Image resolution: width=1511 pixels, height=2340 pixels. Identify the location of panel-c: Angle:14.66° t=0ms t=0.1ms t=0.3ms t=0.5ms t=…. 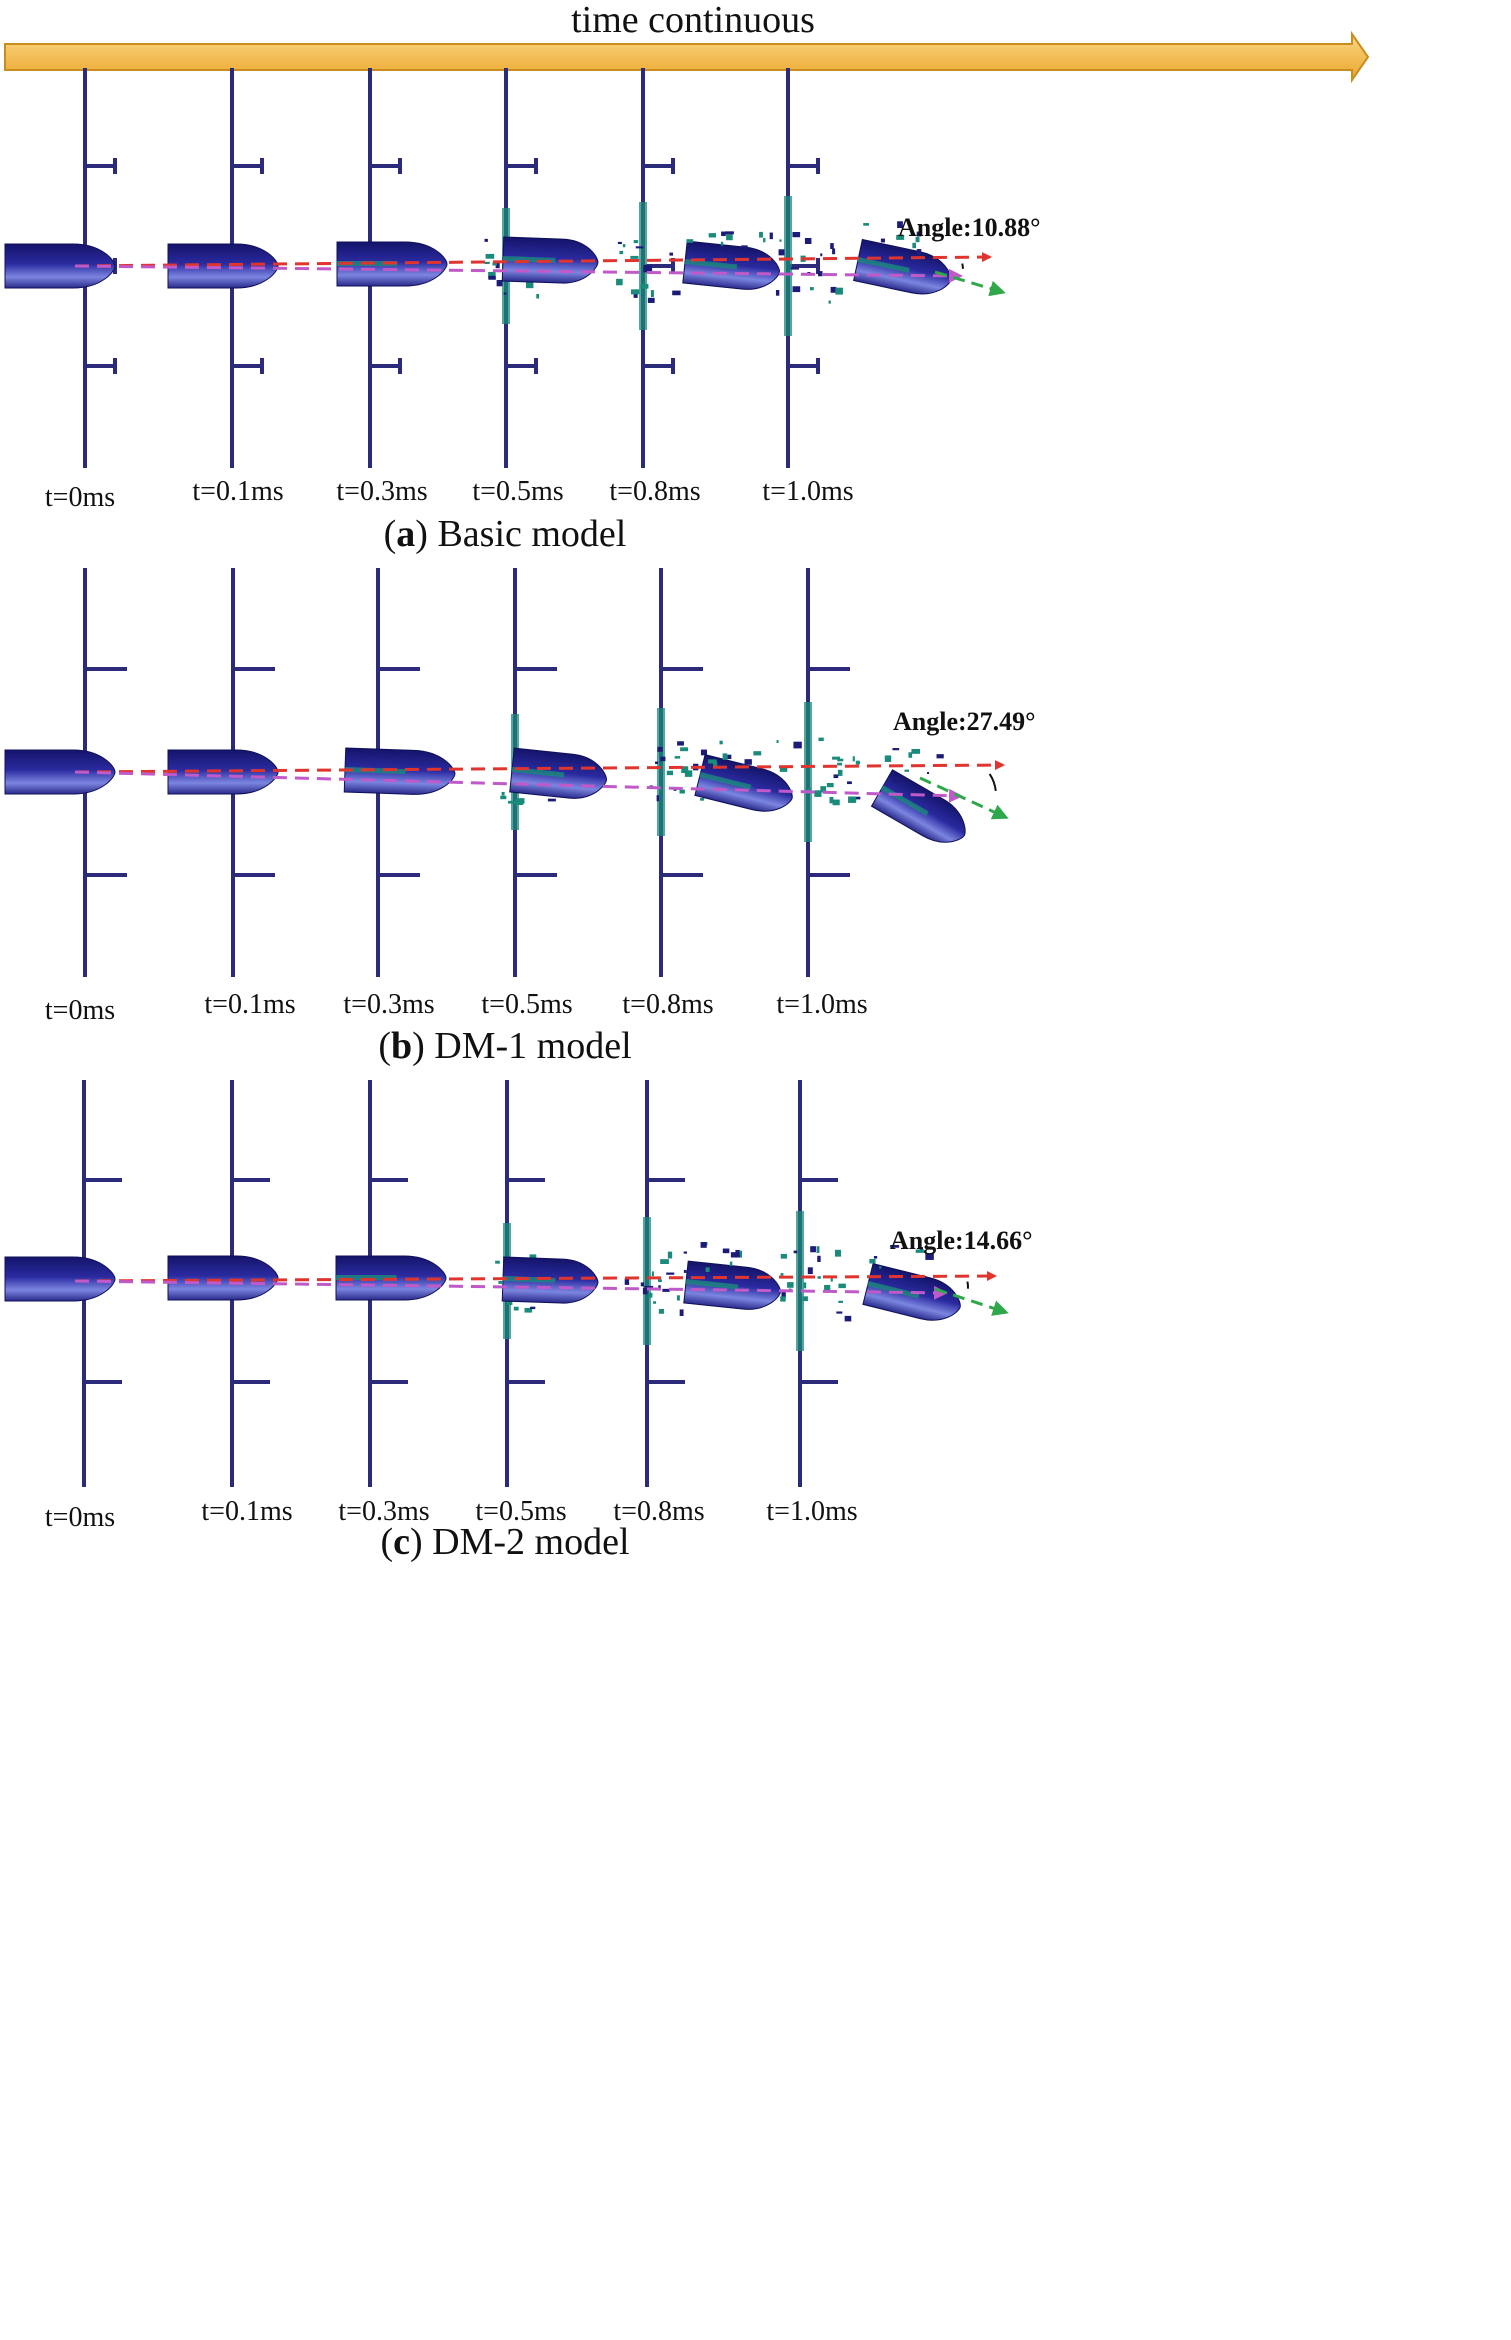
(518, 1321).